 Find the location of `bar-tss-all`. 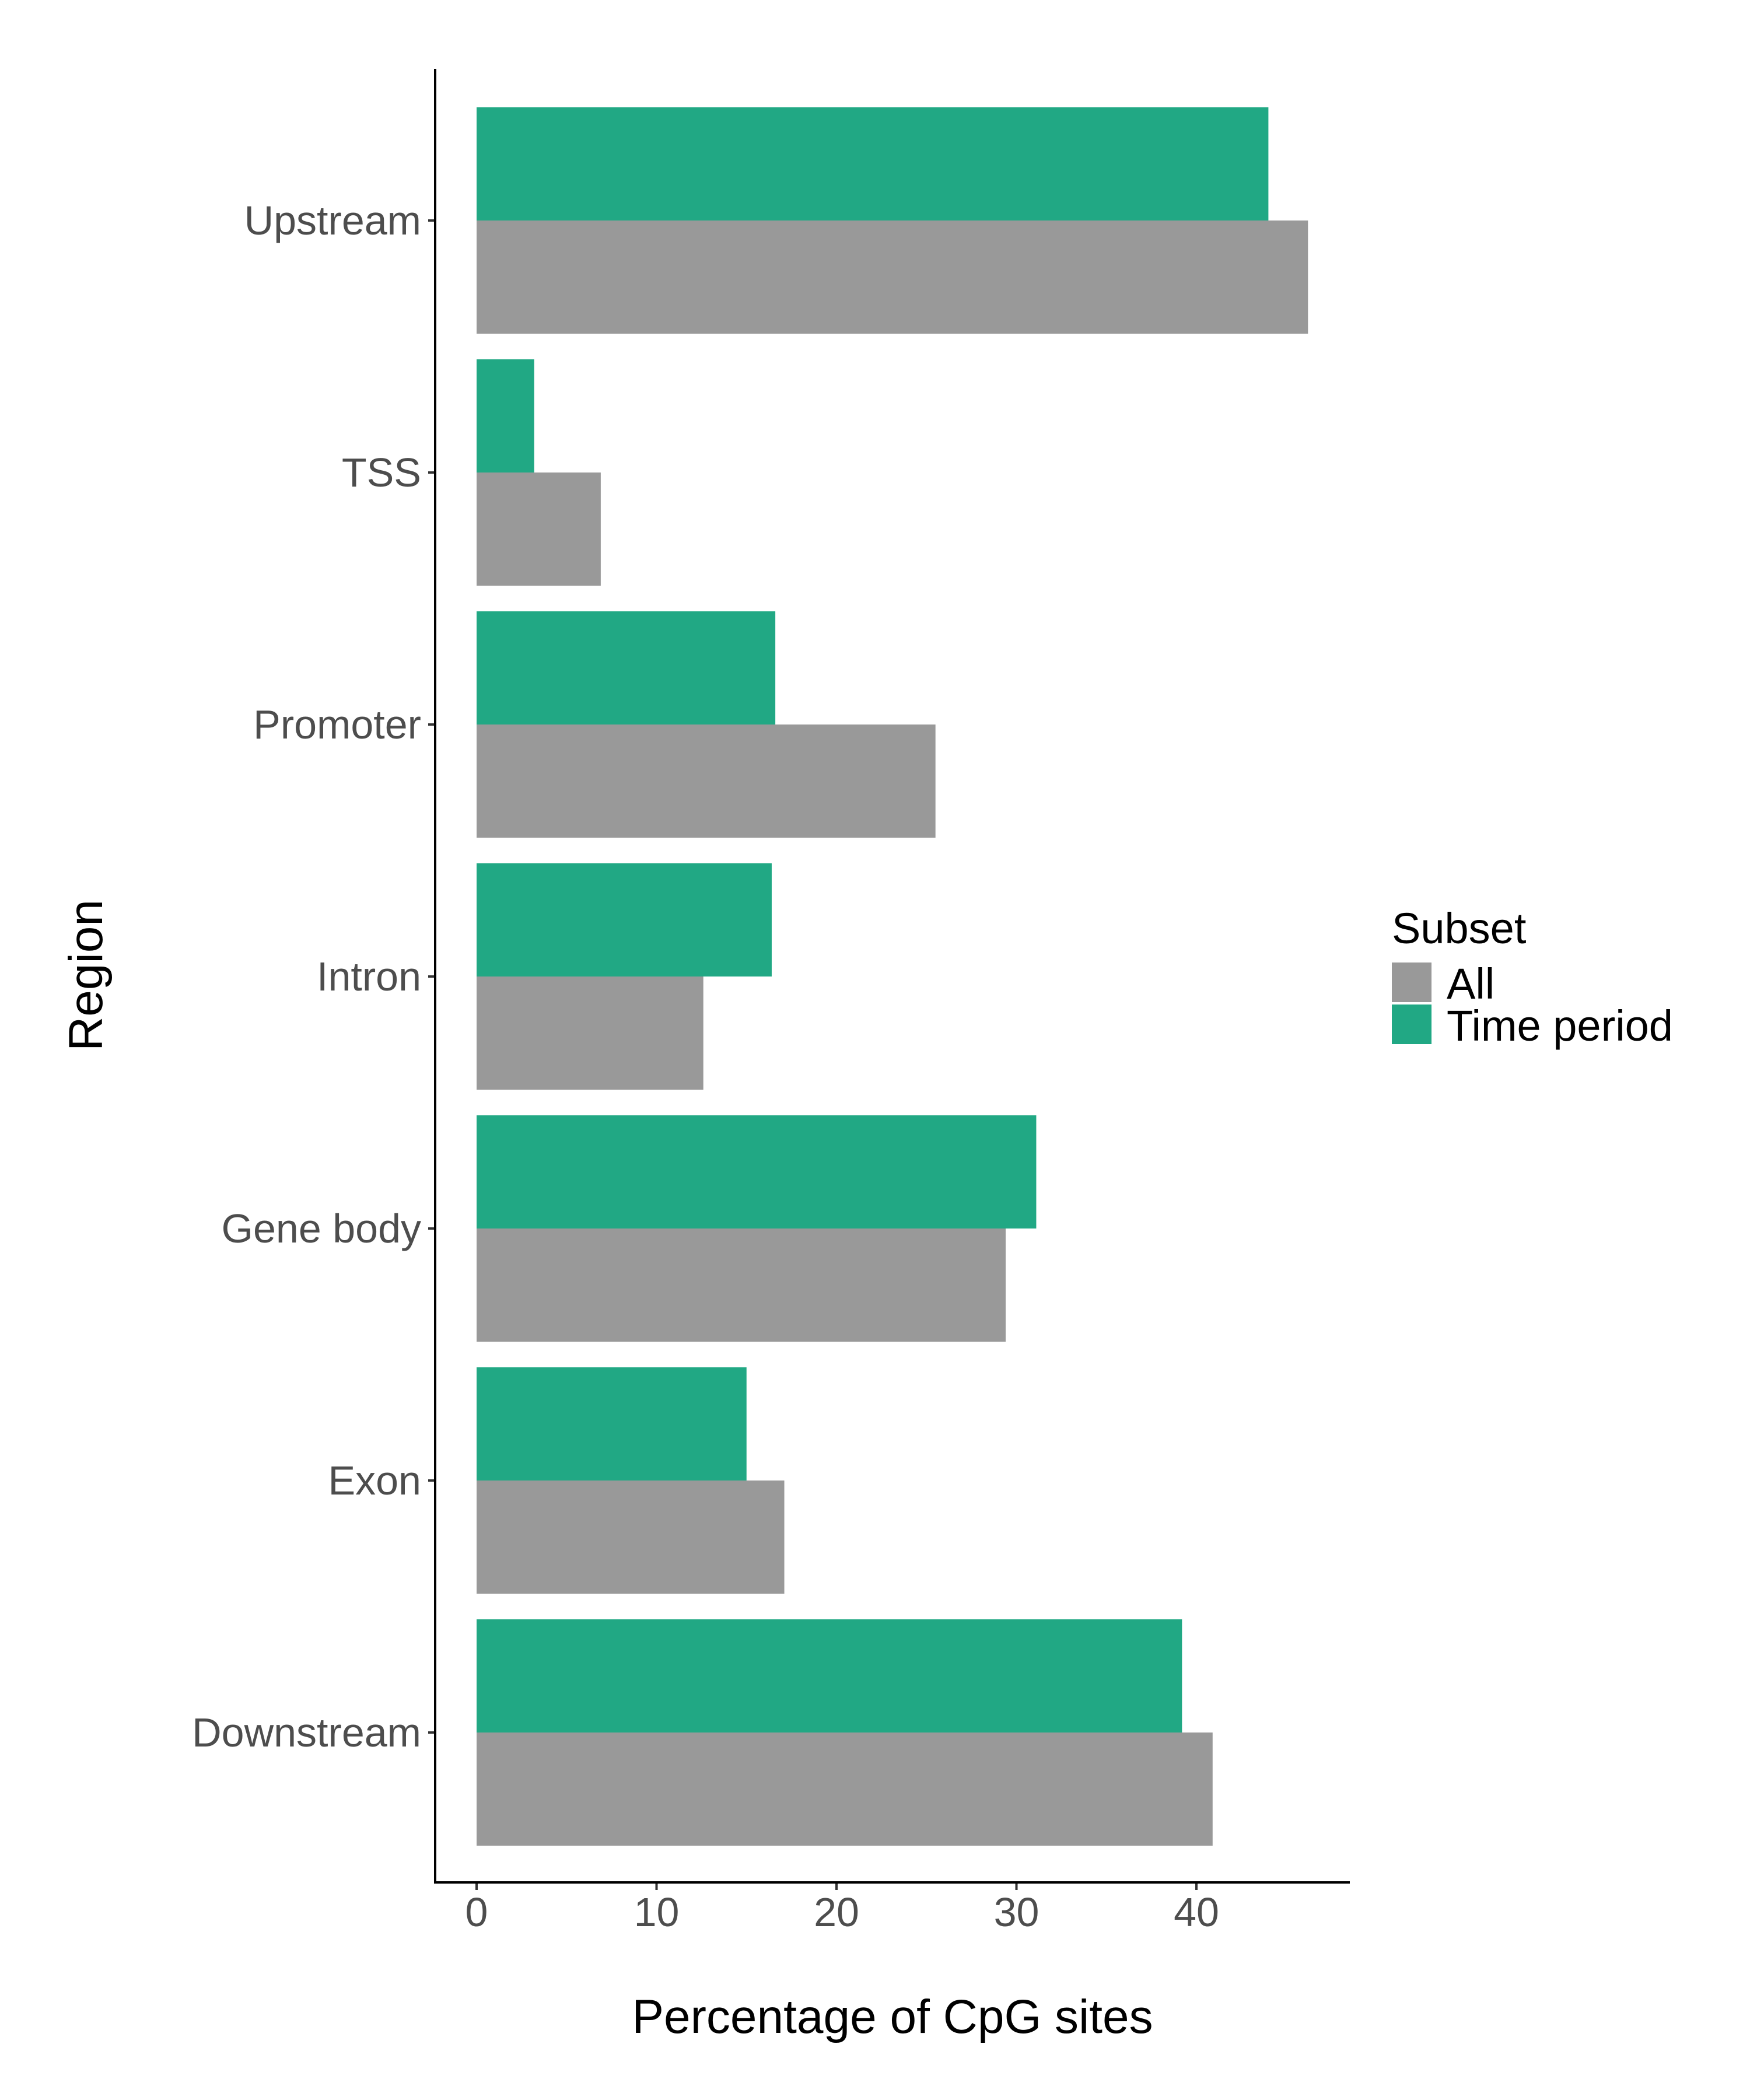

bar-tss-all is located at coordinates (539, 529).